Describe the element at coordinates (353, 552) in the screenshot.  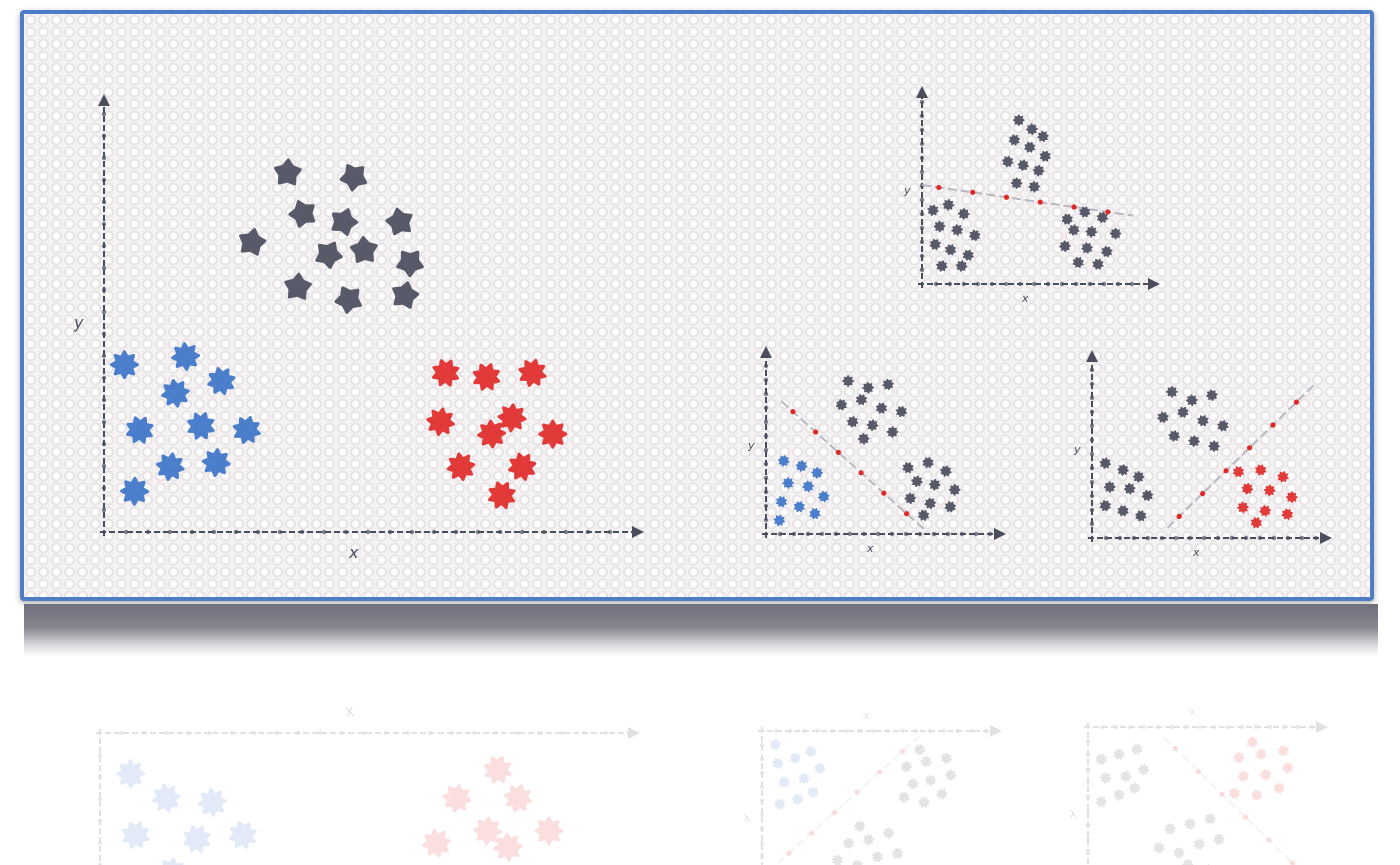
I see `x-axis-label: x` at that location.